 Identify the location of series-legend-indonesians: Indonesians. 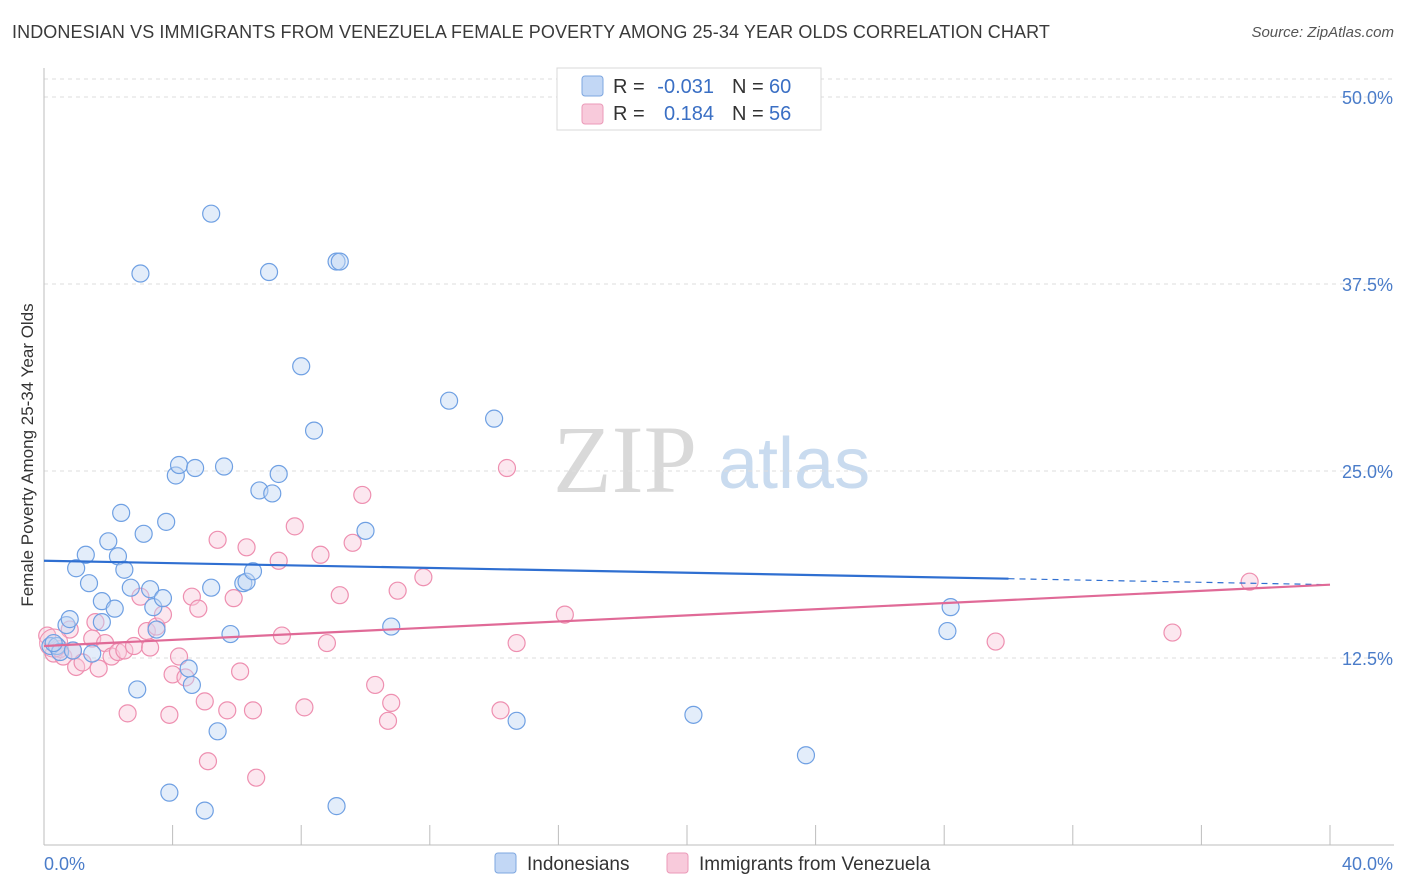
(578, 864).